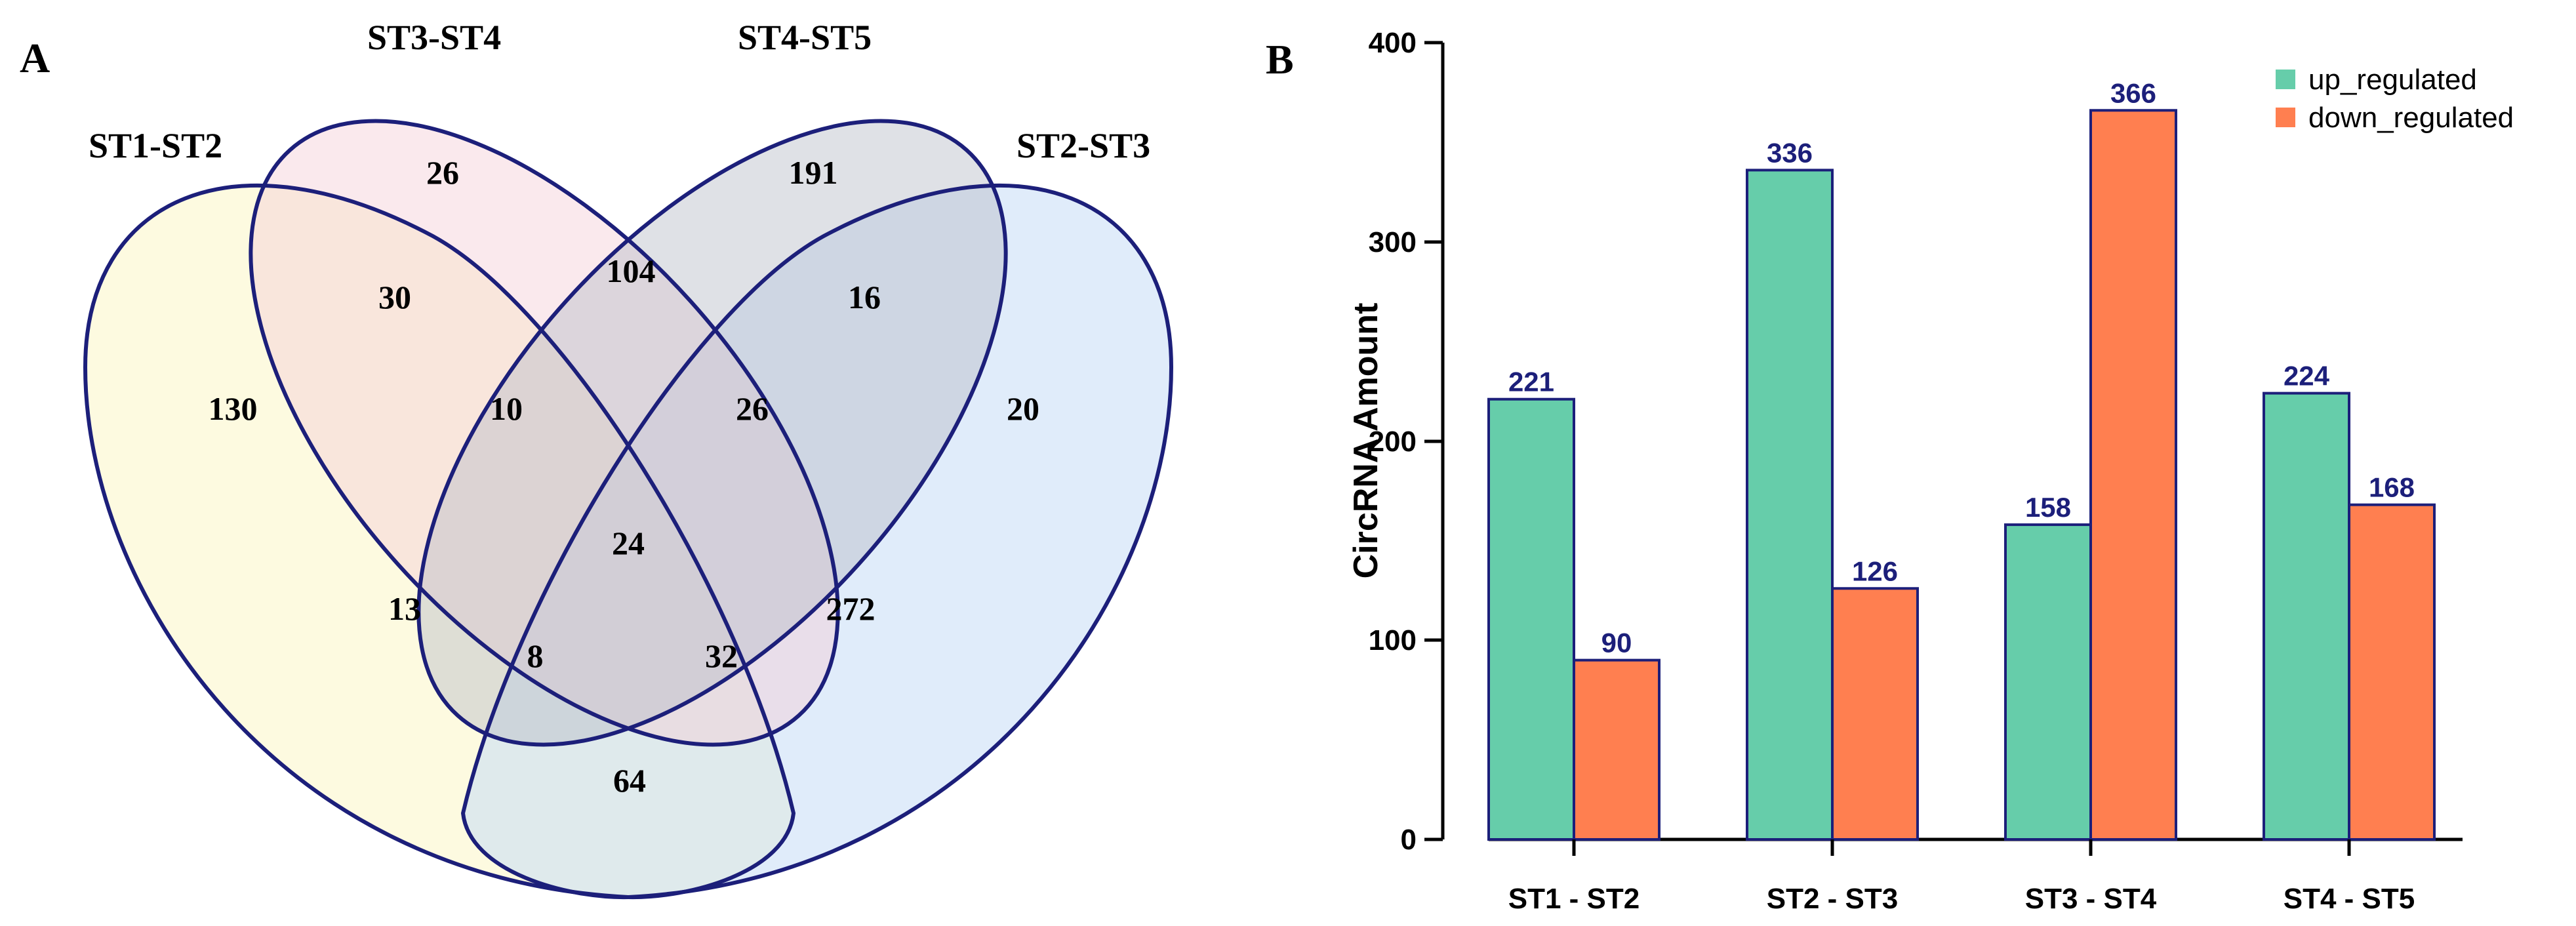 Image resolution: width=2576 pixels, height=926 pixels. What do you see at coordinates (1434, 441) in the screenshot?
I see `y-axis-ticks` at bounding box center [1434, 441].